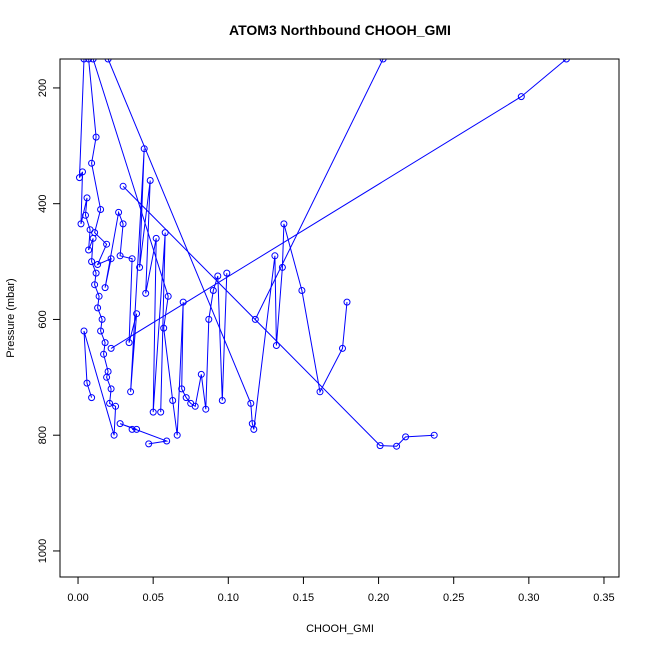  What do you see at coordinates (340, 629) in the screenshot?
I see `x-axis-label: CHOOH_GMI` at bounding box center [340, 629].